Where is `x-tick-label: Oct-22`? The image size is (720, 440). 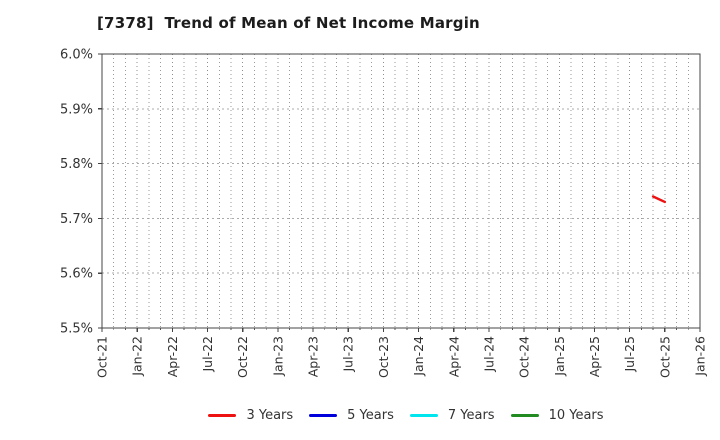
x-tick-label: Oct-22 is located at coordinates (242, 357).